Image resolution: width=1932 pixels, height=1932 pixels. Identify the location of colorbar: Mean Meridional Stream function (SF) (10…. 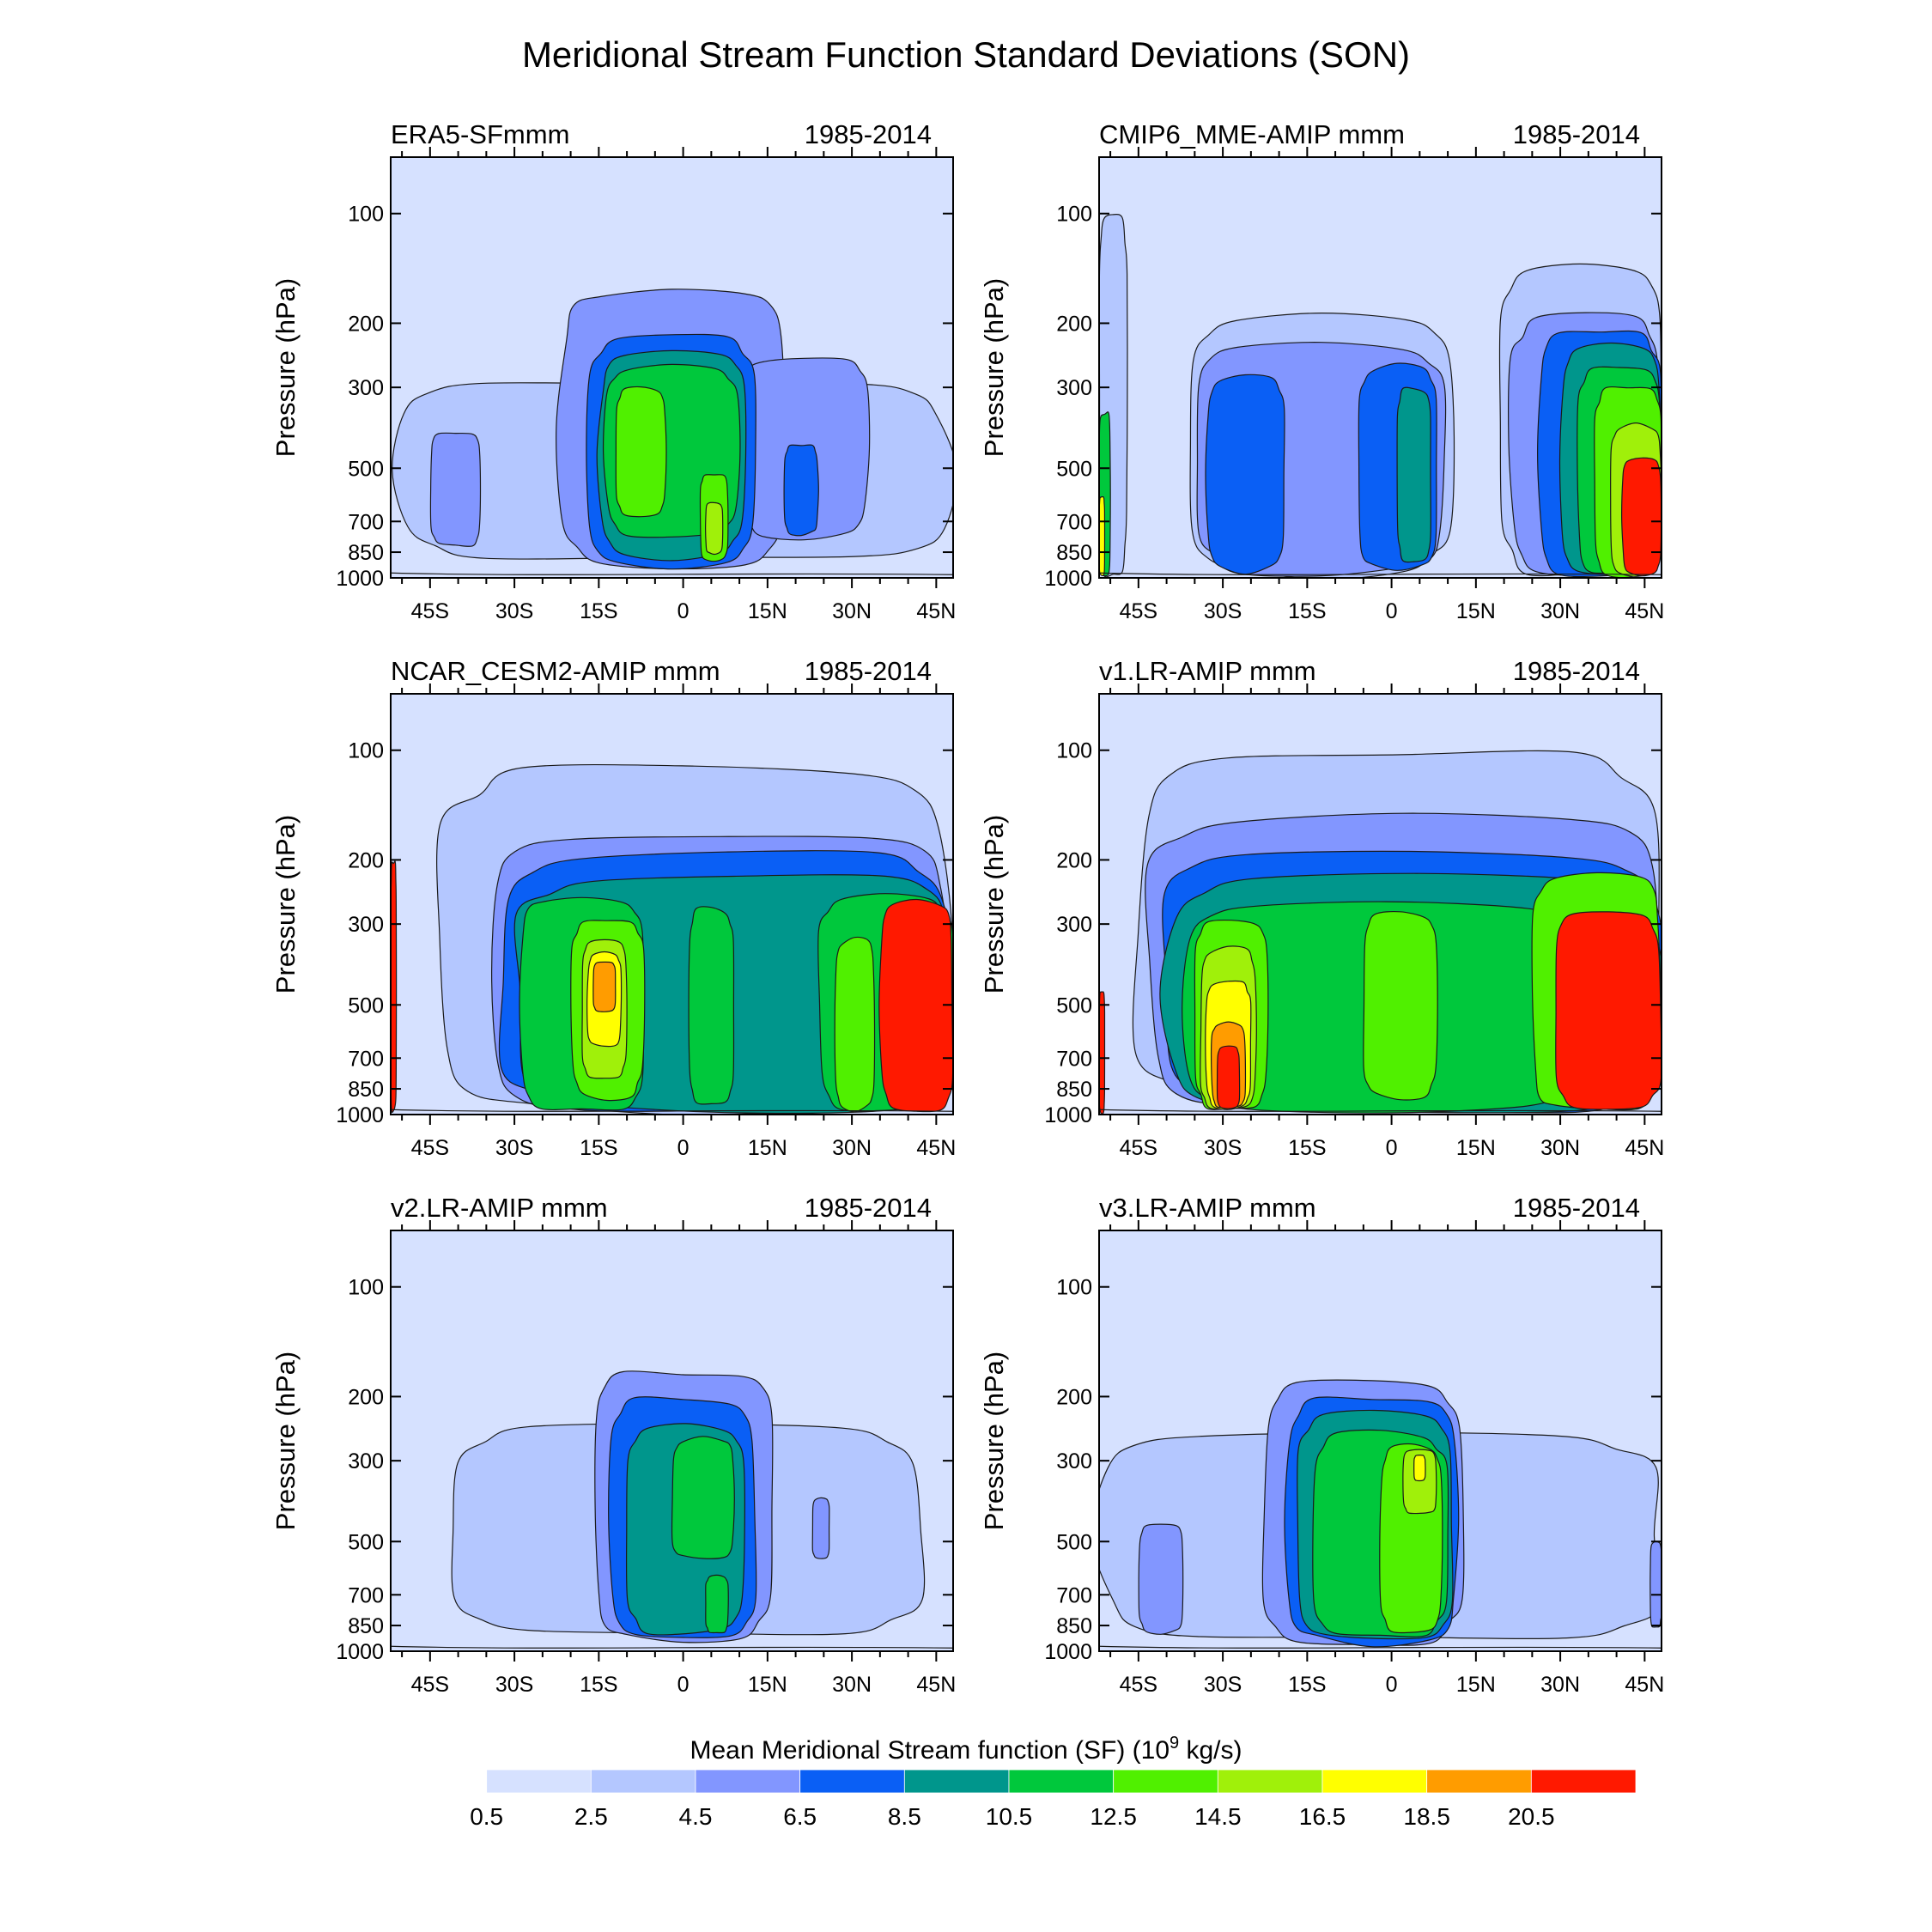
(1009, 1782).